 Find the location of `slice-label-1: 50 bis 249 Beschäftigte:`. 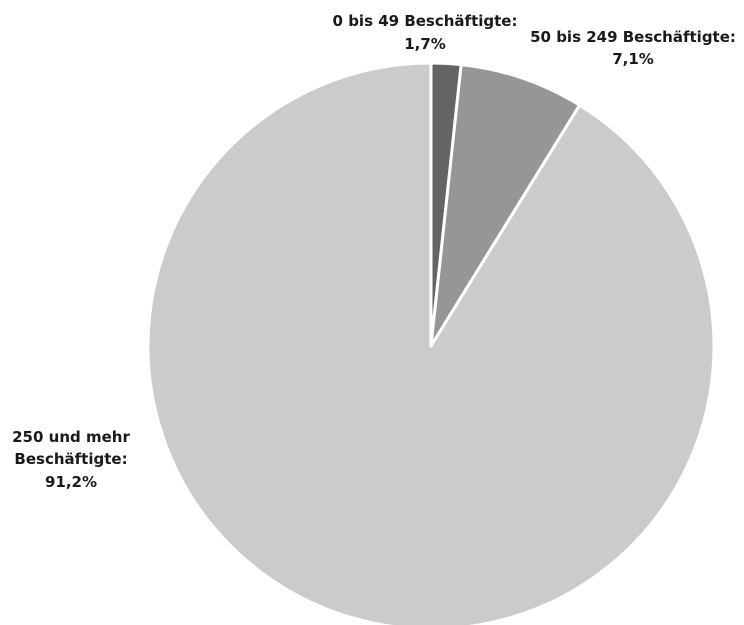

slice-label-1: 50 bis 249 Beschäftigte: is located at coordinates (633, 37).